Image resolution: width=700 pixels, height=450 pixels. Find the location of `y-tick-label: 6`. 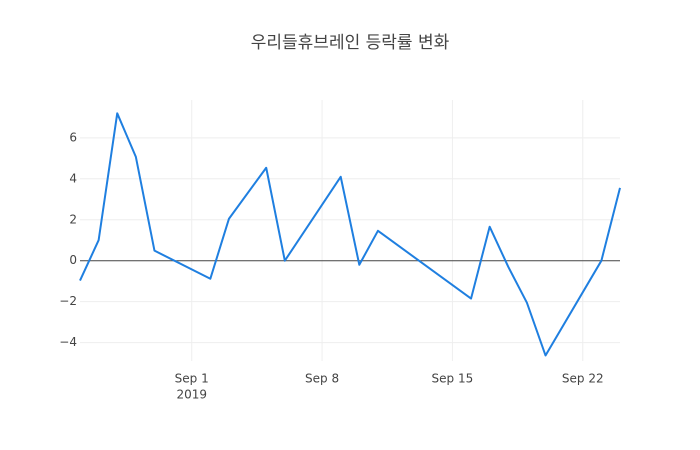

y-tick-label: 6 is located at coordinates (73, 137).